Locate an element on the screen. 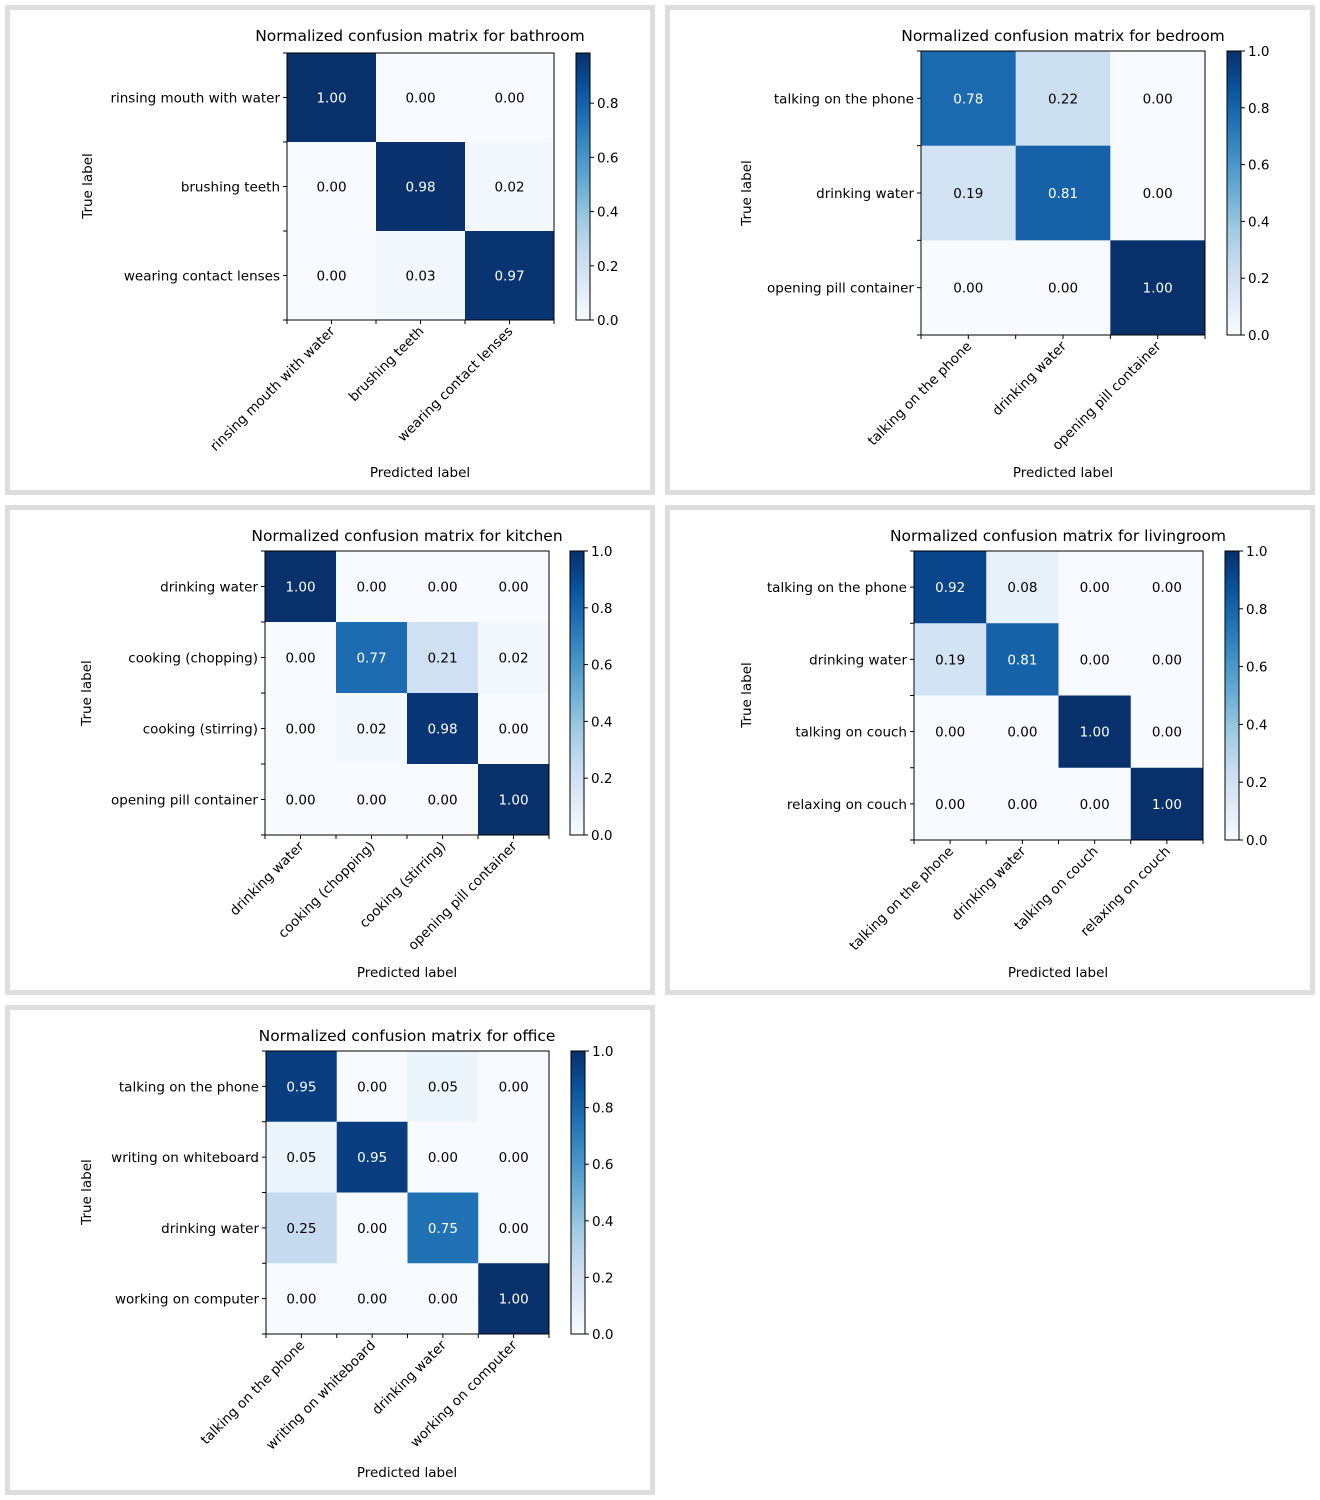  x-tick-label: brushing teeth is located at coordinates (386, 364).